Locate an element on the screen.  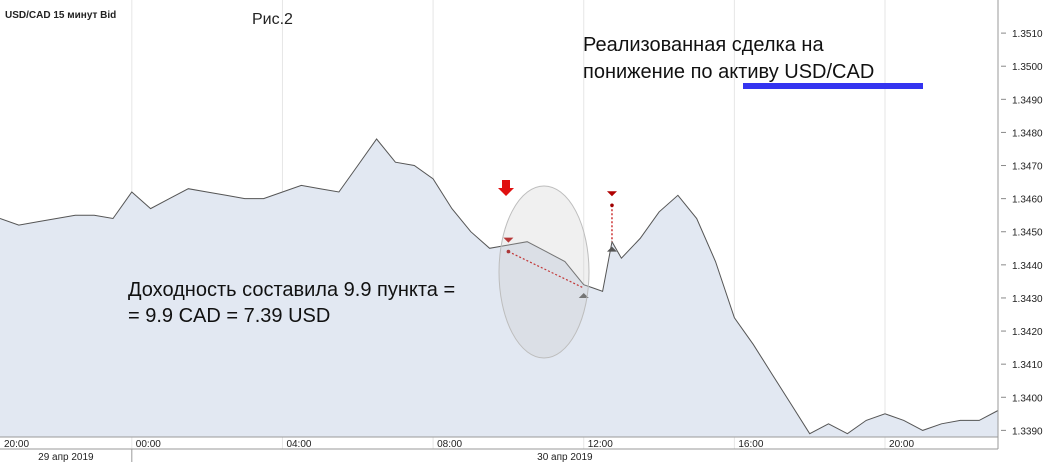
date-label: 30 апр 2019 is located at coordinates (565, 457).